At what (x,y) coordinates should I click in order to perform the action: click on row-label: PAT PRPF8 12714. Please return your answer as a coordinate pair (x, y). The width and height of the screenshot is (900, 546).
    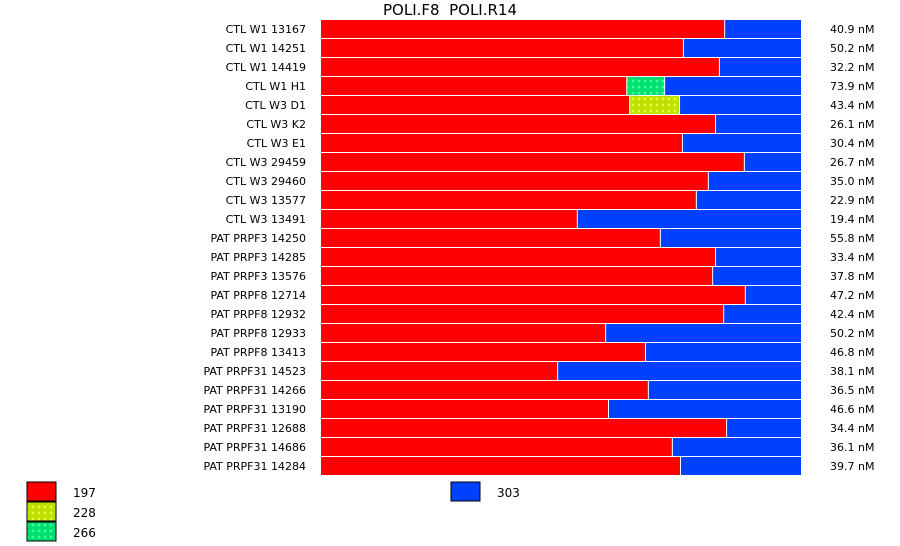
    Looking at the image, I should click on (258, 295).